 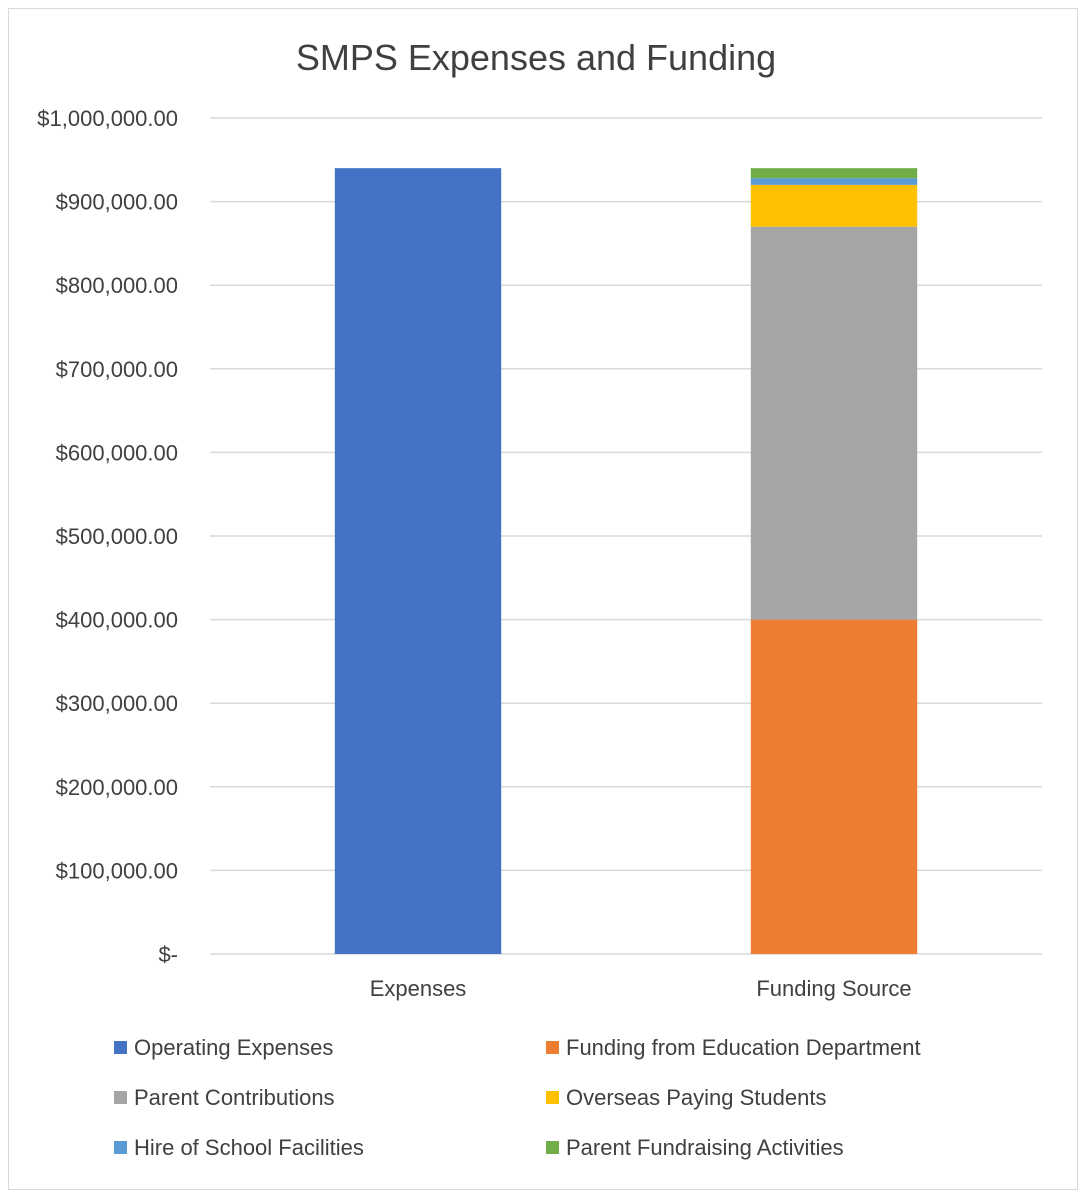 I want to click on legend-label: Parent Fundraising Activities, so click(x=705, y=1147).